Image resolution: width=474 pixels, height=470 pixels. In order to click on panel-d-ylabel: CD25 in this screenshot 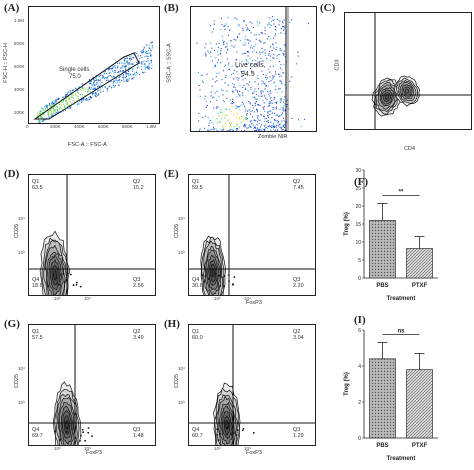, I will do `click(17, 231)`.